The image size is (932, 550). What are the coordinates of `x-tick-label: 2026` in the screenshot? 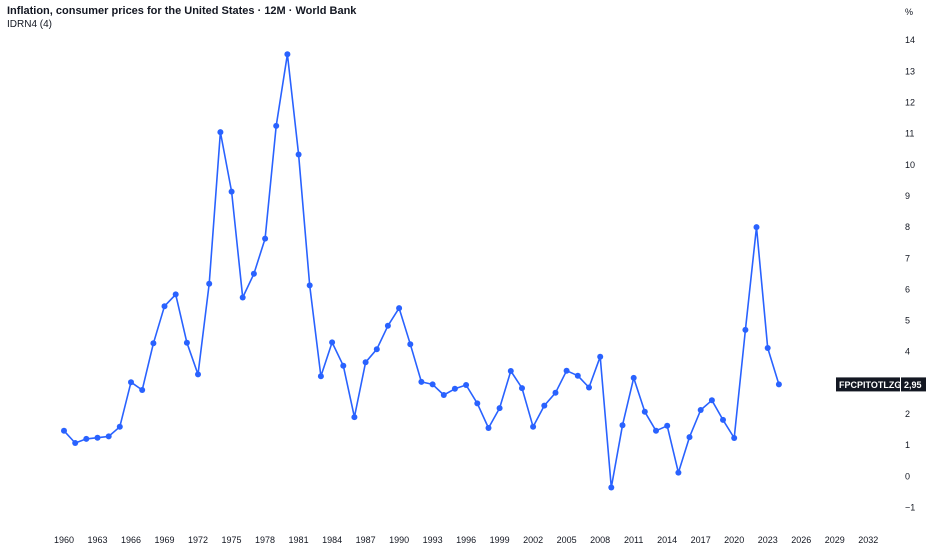 It's located at (801, 540).